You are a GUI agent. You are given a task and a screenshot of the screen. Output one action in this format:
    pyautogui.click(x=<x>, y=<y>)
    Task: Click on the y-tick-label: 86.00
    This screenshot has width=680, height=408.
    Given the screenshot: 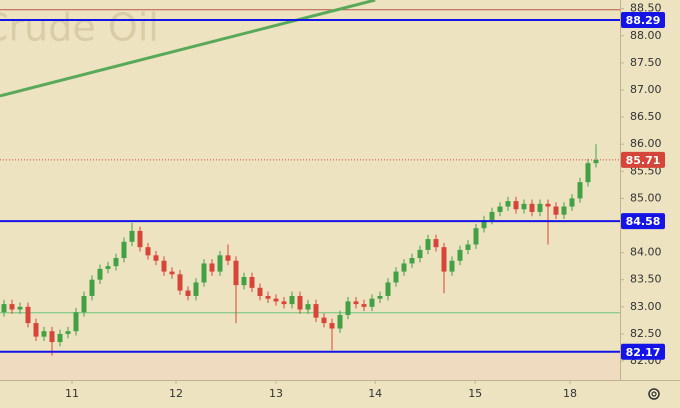 What is the action you would take?
    pyautogui.click(x=646, y=143)
    